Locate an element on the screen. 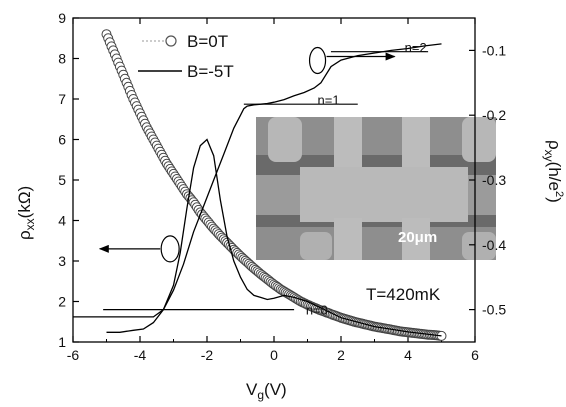 Image resolution: width=566 pixels, height=407 pixels. y-left-tick-label: 1 is located at coordinates (62, 342).